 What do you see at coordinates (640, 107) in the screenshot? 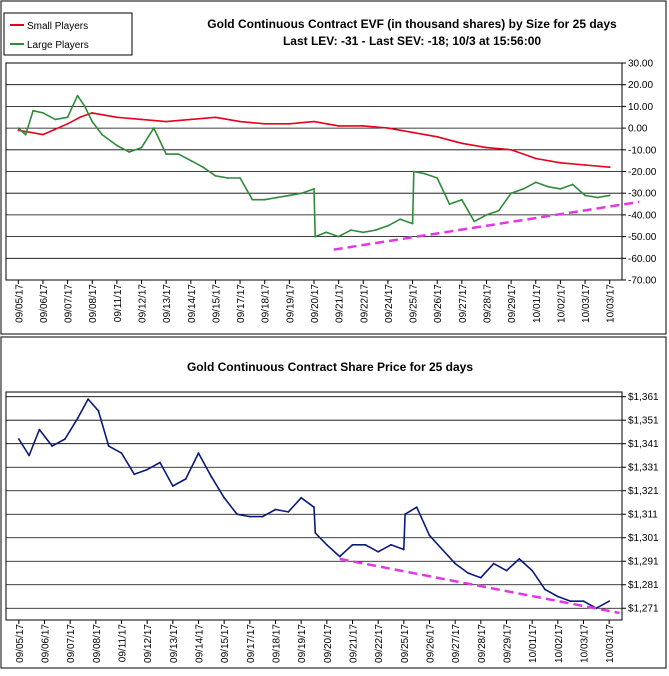
I see `y-tick-label: 10.00` at bounding box center [640, 107].